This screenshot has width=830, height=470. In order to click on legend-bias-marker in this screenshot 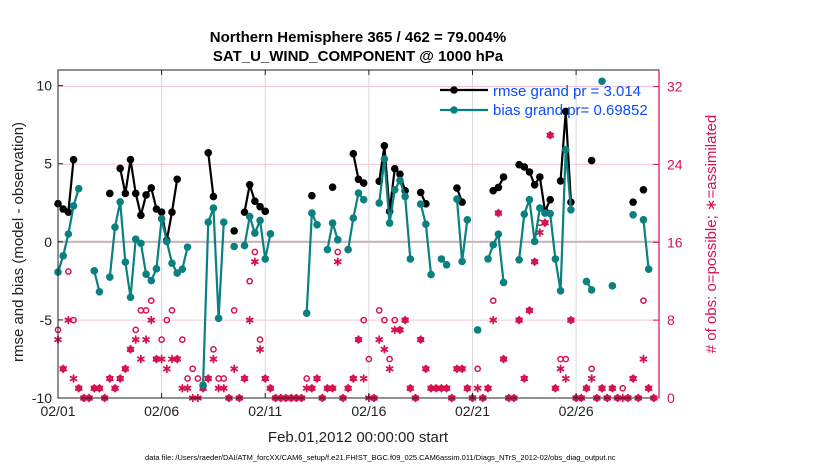, I will do `click(454, 110)`.